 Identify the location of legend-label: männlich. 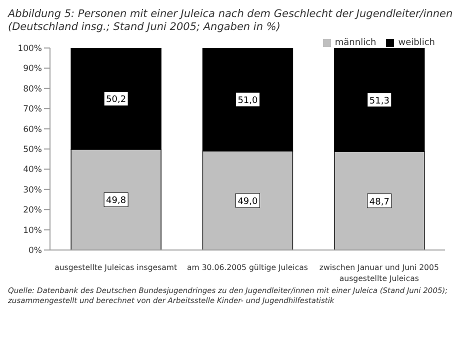
(355, 43).